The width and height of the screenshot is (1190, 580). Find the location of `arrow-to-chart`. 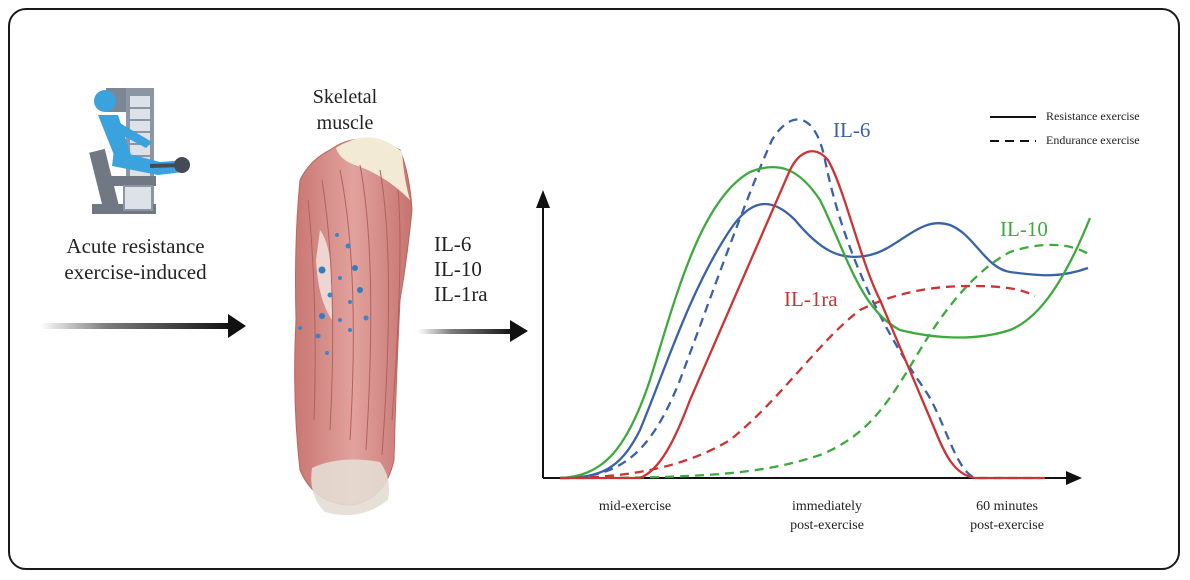

arrow-to-chart is located at coordinates (473, 331).